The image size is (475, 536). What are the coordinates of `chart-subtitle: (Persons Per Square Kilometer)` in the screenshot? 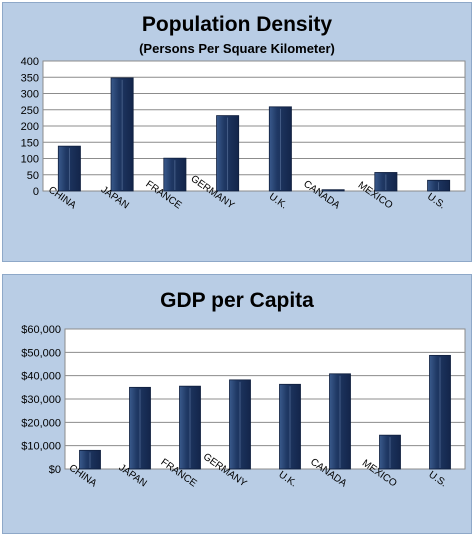 It's located at (237, 48).